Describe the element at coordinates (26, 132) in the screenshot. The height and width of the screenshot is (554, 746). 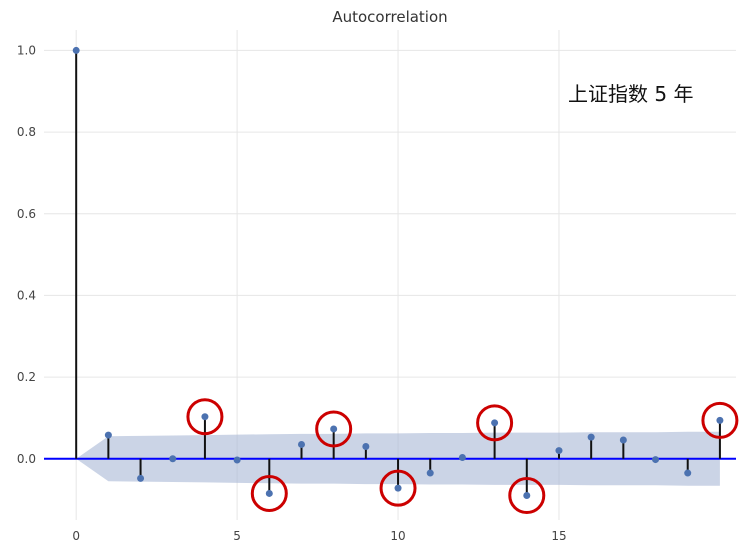
I see `y-tick-label: 0.8` at that location.